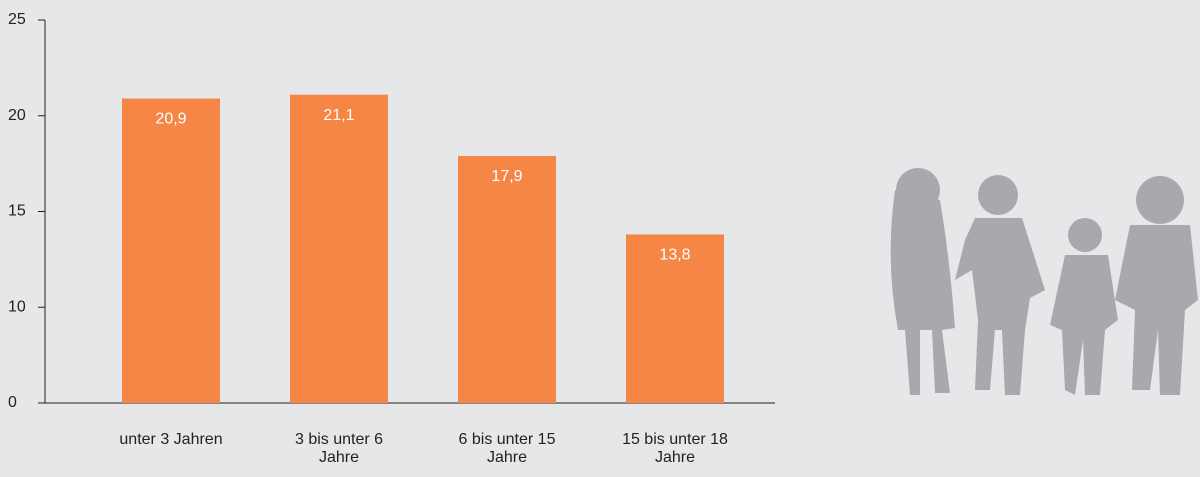 This screenshot has height=477, width=1200. What do you see at coordinates (674, 255) in the screenshot?
I see `value-label: 13,8` at bounding box center [674, 255].